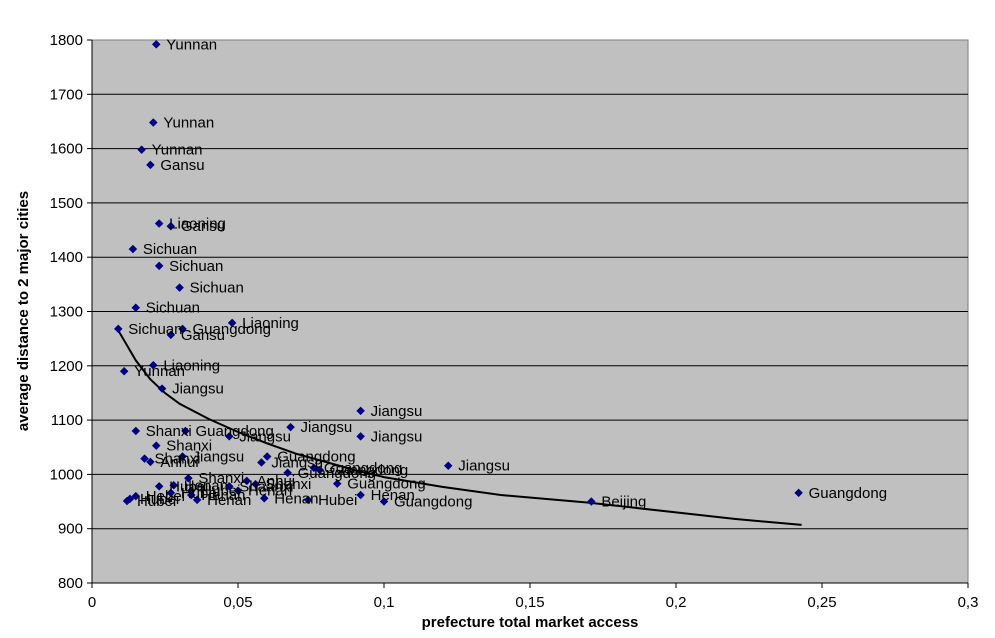  I want to click on point-label-25: Shanxi, so click(178, 459).